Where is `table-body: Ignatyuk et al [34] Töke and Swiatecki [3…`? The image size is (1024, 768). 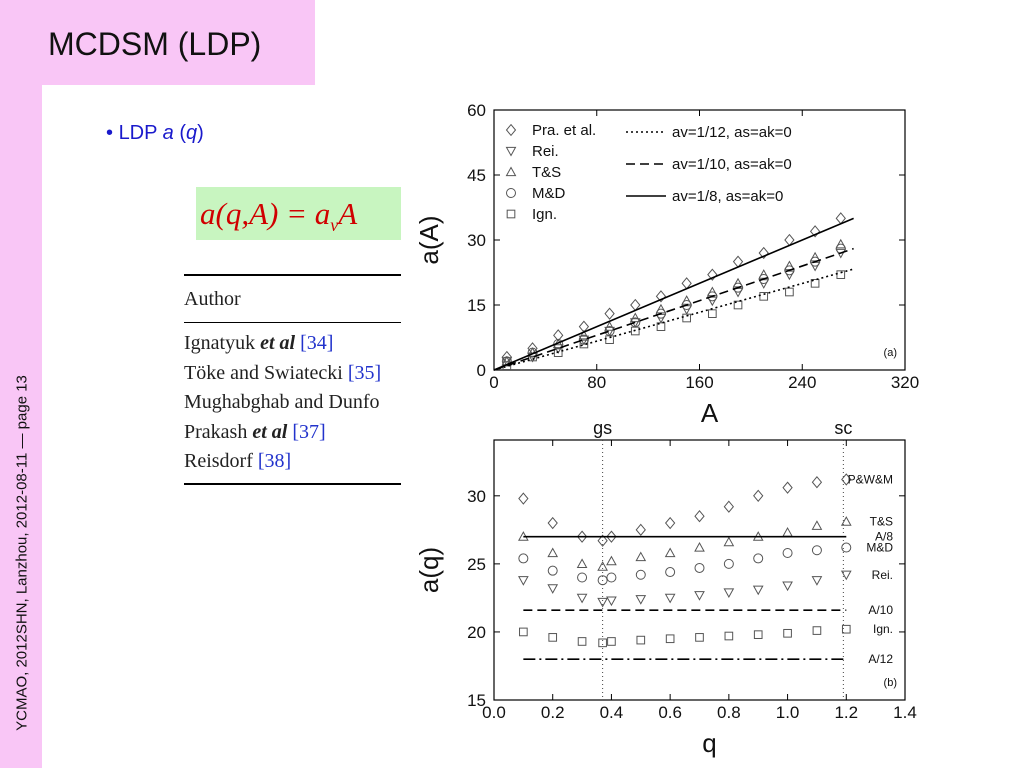
table-body: Ignatyuk et al [34] Töke and Swiatecki [3… is located at coordinates (292, 404).